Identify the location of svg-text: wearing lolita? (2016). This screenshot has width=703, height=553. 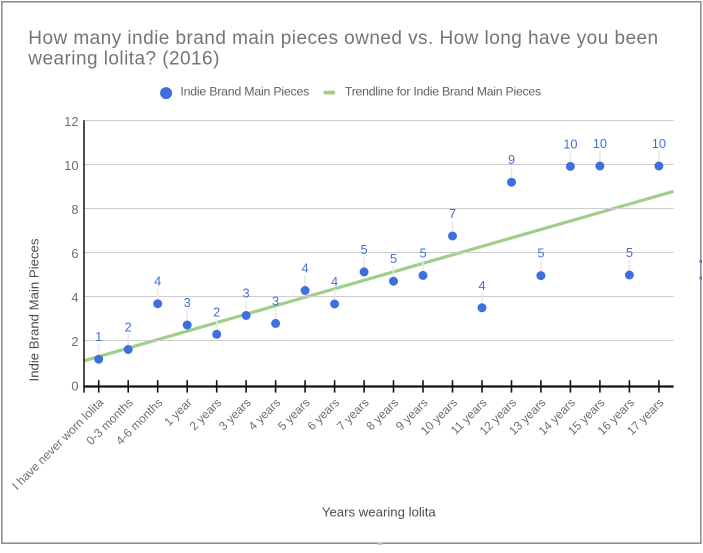
(123, 58).